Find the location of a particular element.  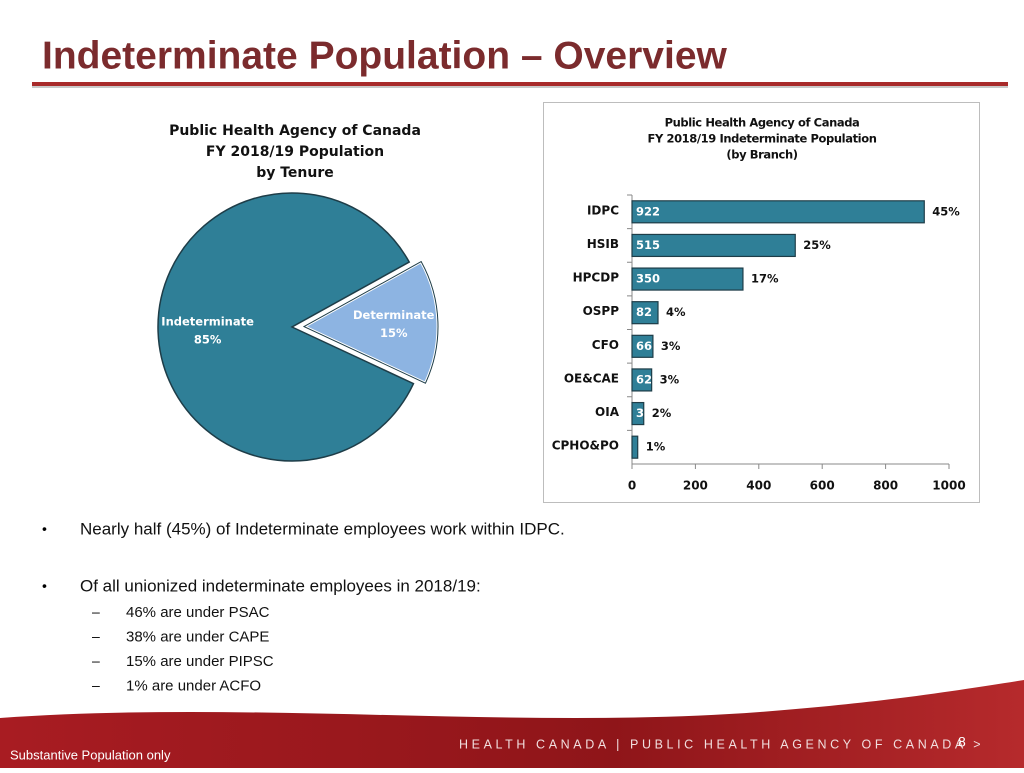

page-number: 8 is located at coordinates (962, 742).